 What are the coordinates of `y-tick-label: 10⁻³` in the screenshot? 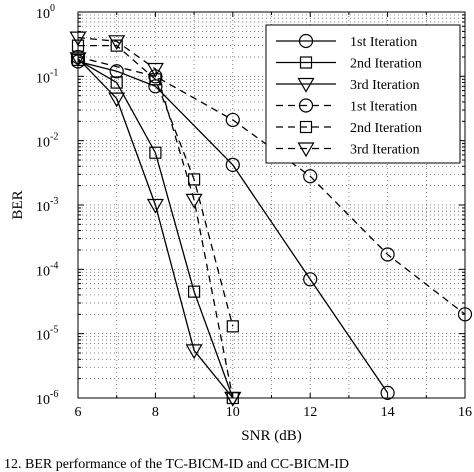 It's located at (47, 205).